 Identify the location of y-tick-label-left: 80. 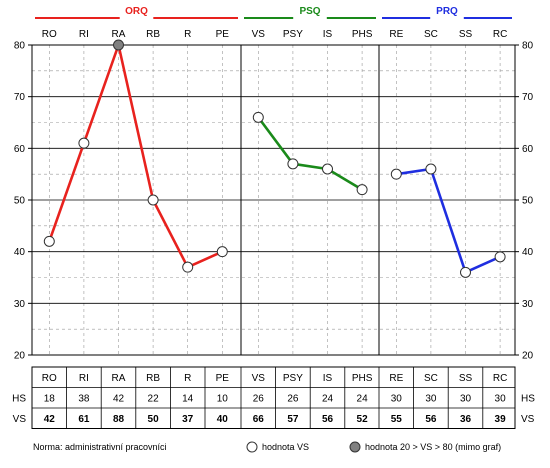
(20, 46).